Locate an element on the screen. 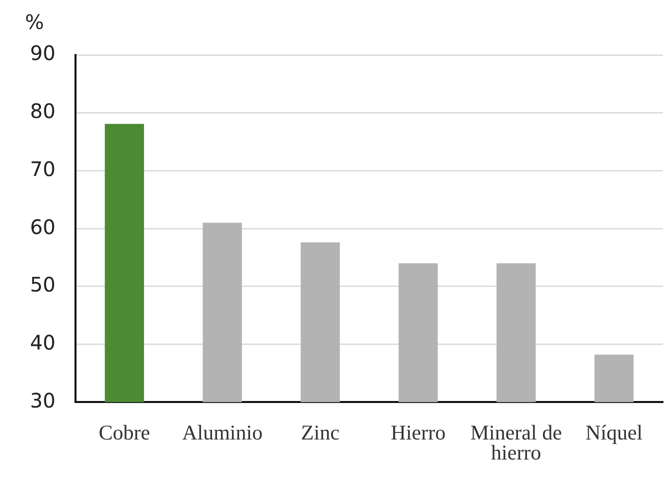  y-tick-label: 90 is located at coordinates (43, 53).